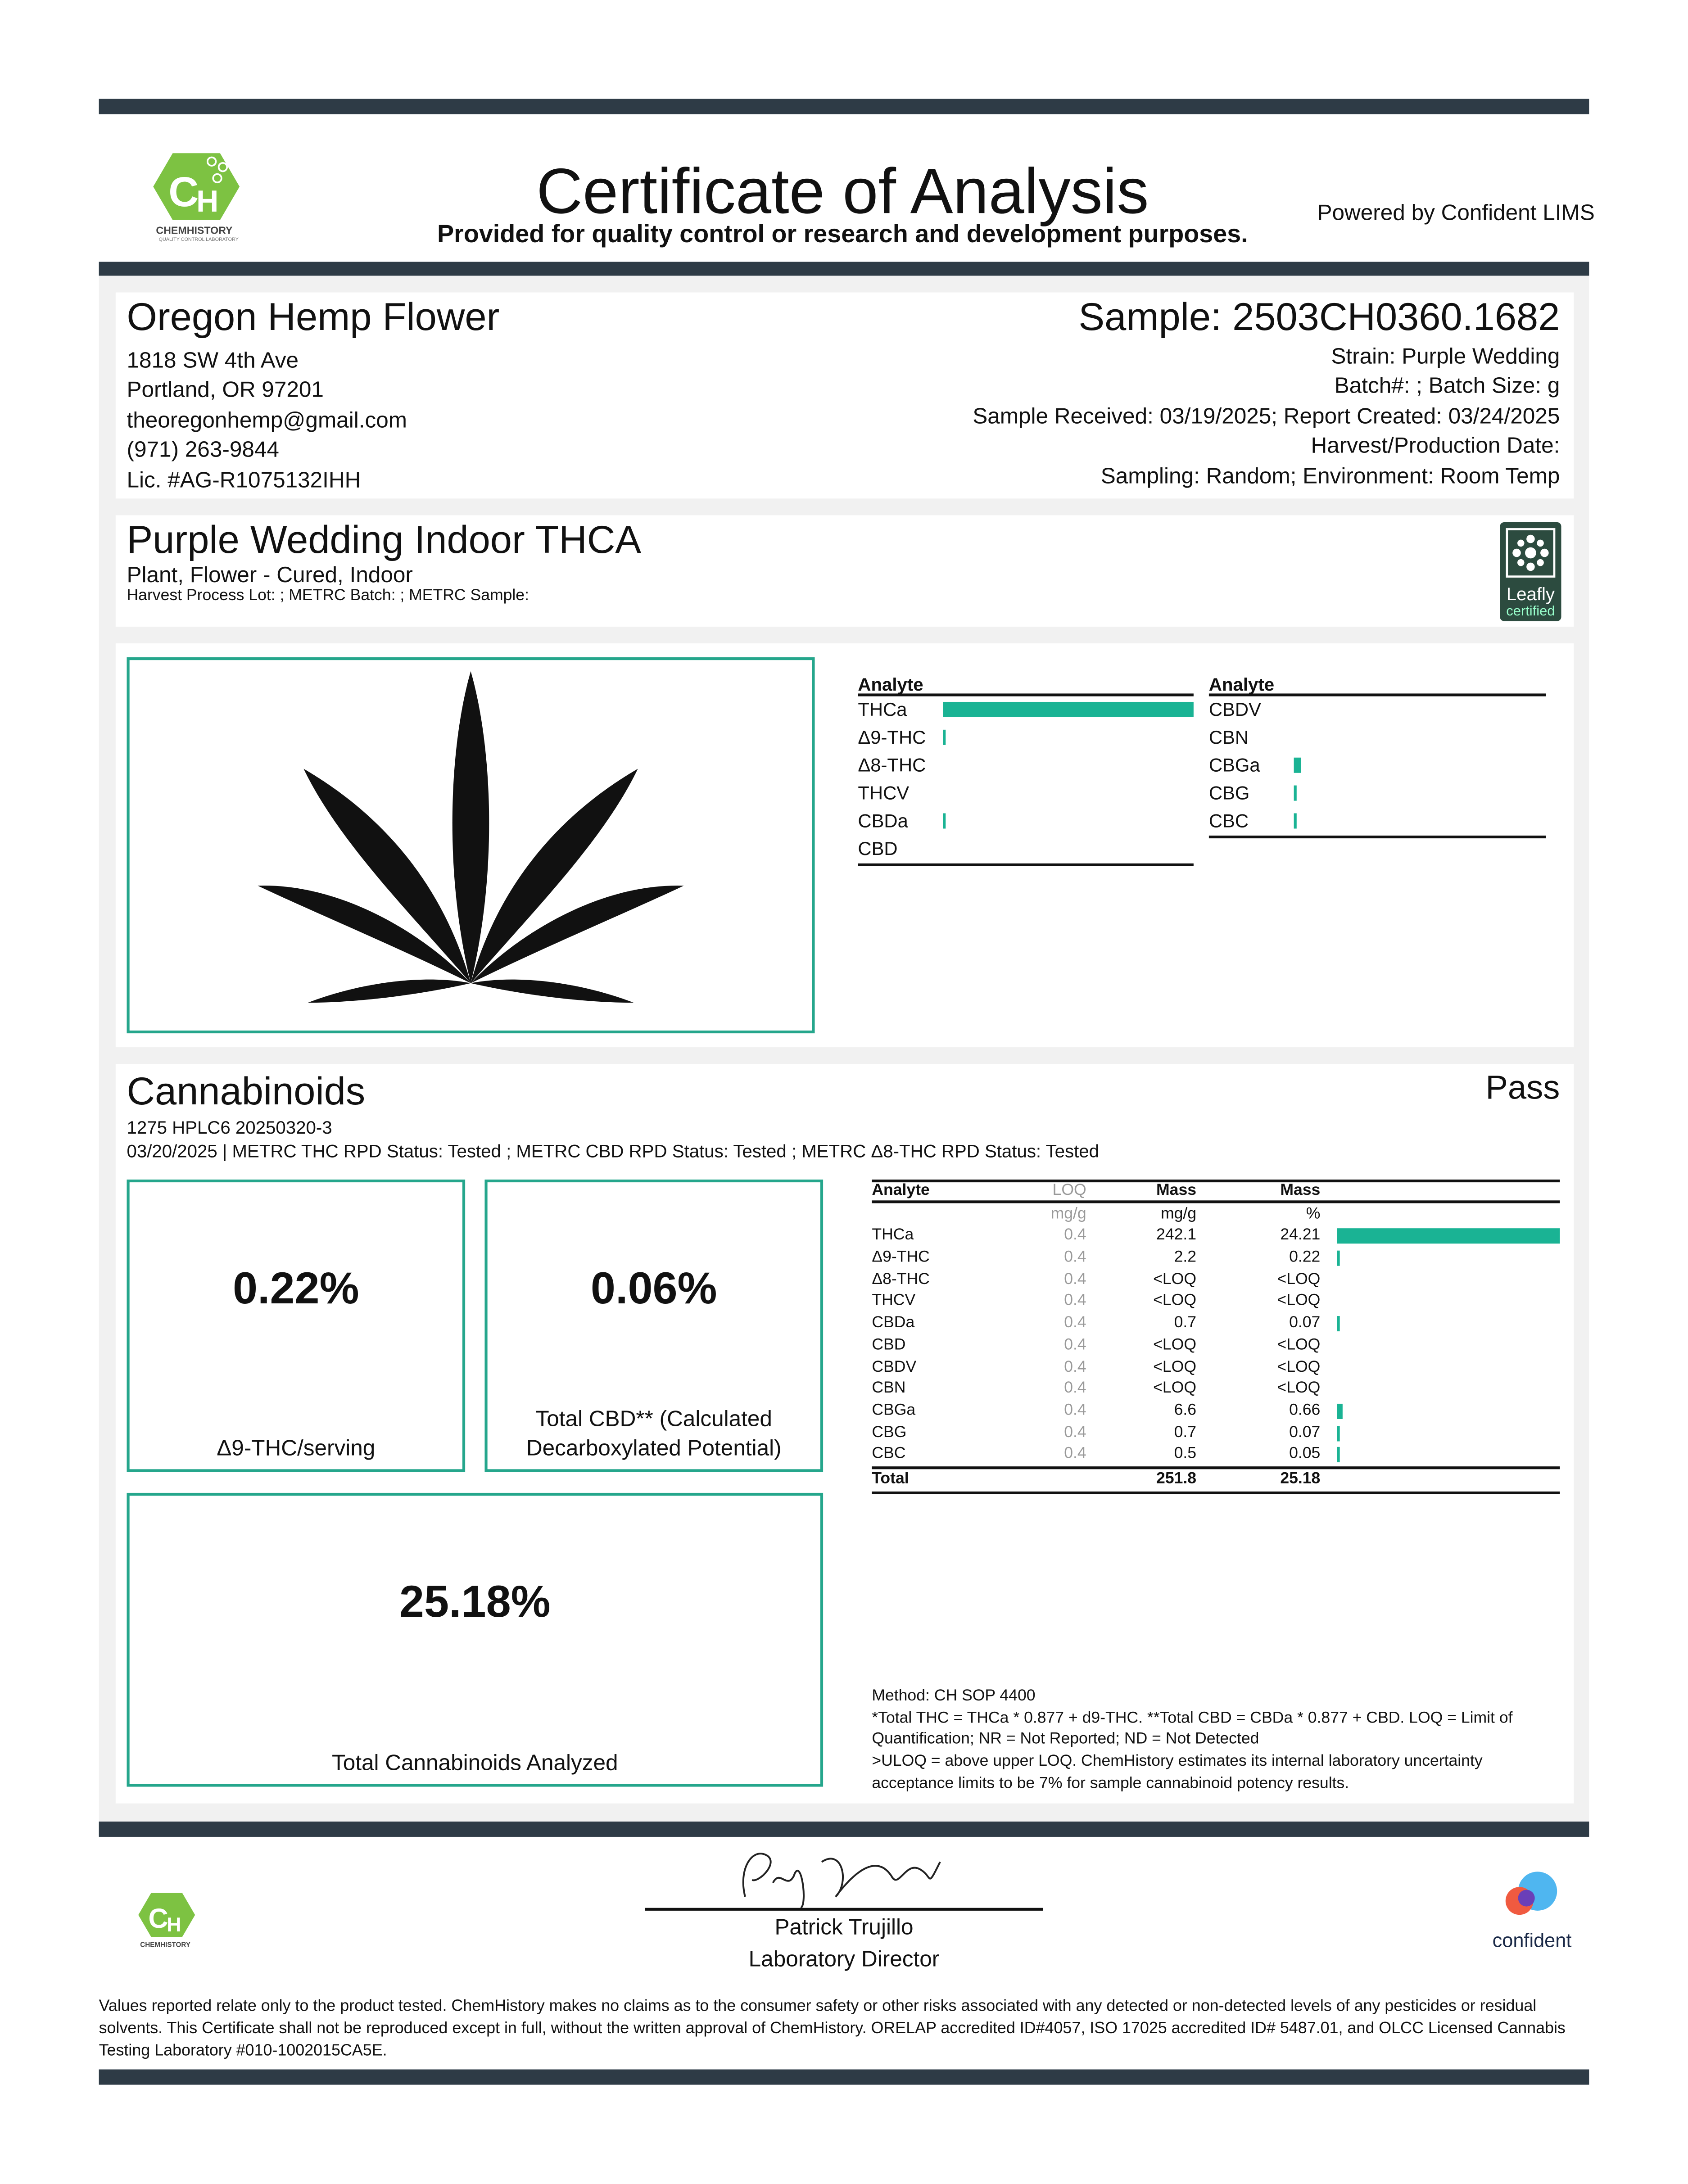  What do you see at coordinates (889, 1389) in the screenshot?
I see `analyte: CBN` at bounding box center [889, 1389].